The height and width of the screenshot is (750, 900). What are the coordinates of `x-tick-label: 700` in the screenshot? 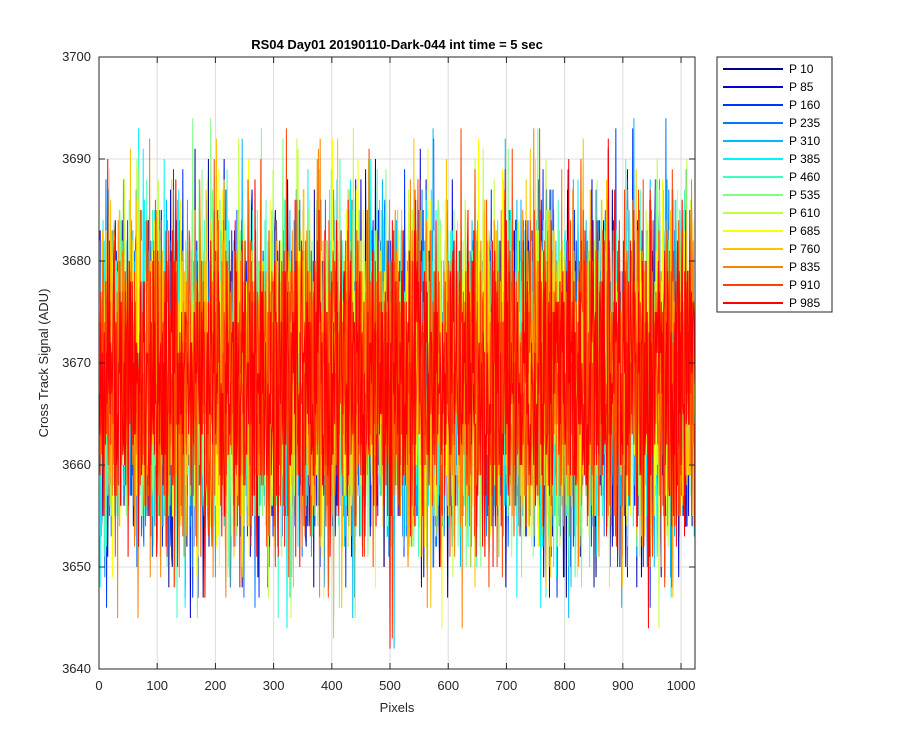 It's located at (507, 685).